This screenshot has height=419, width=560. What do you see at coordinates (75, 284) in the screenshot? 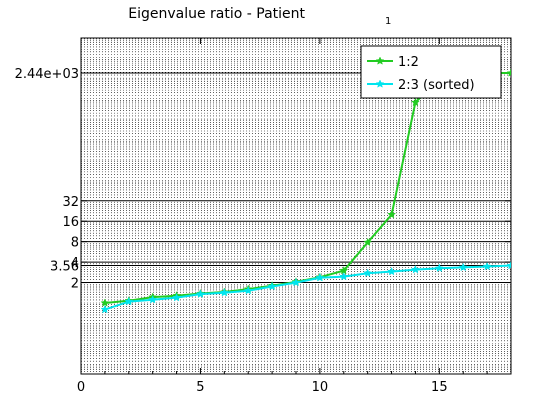
I see `y-tick-label: 2` at bounding box center [75, 284].